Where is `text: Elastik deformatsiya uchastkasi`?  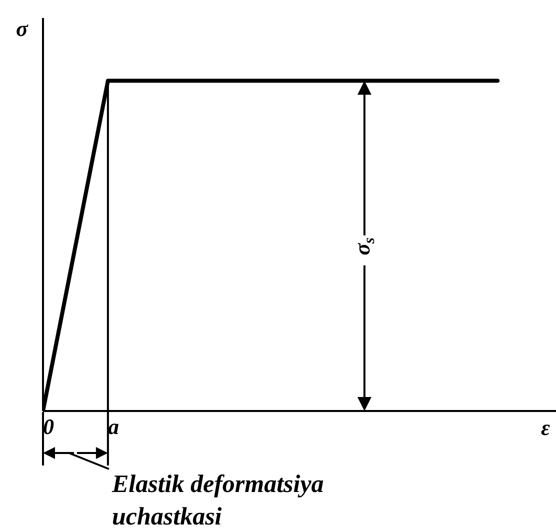 text: Elastik deformatsiya uchastkasi is located at coordinates (217, 500).